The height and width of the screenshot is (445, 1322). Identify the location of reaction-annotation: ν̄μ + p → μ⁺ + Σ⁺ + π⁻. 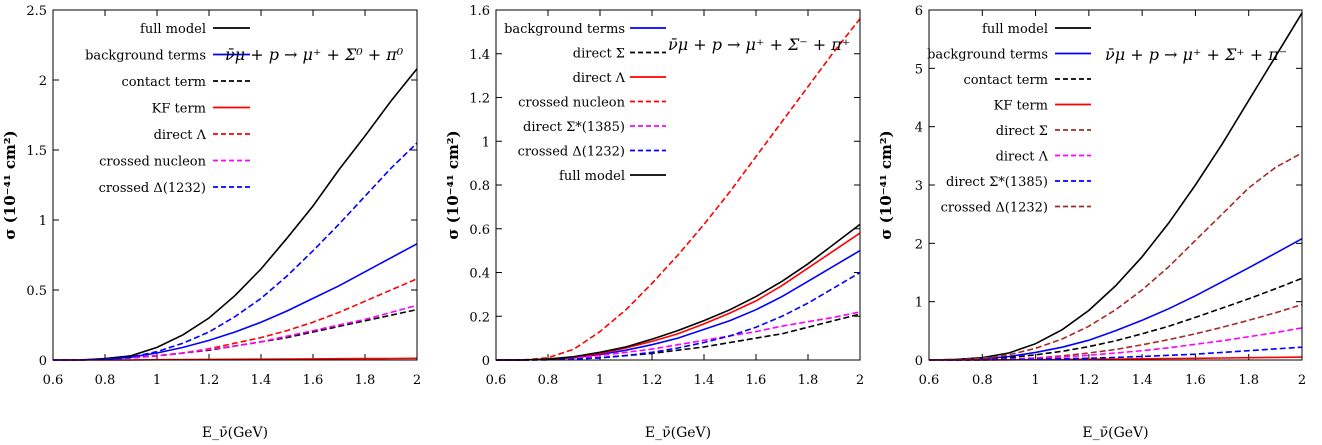
(1196, 54).